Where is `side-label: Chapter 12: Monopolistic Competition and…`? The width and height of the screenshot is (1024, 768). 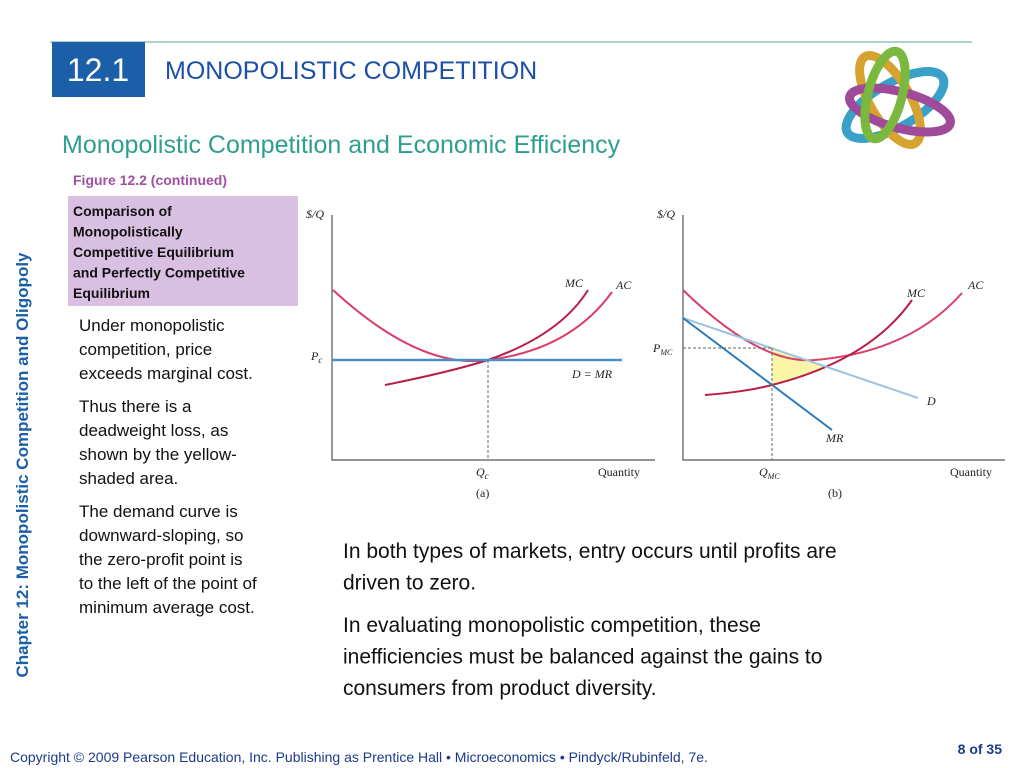
side-label: Chapter 12: Monopolistic Competition and… is located at coordinates (22, 465).